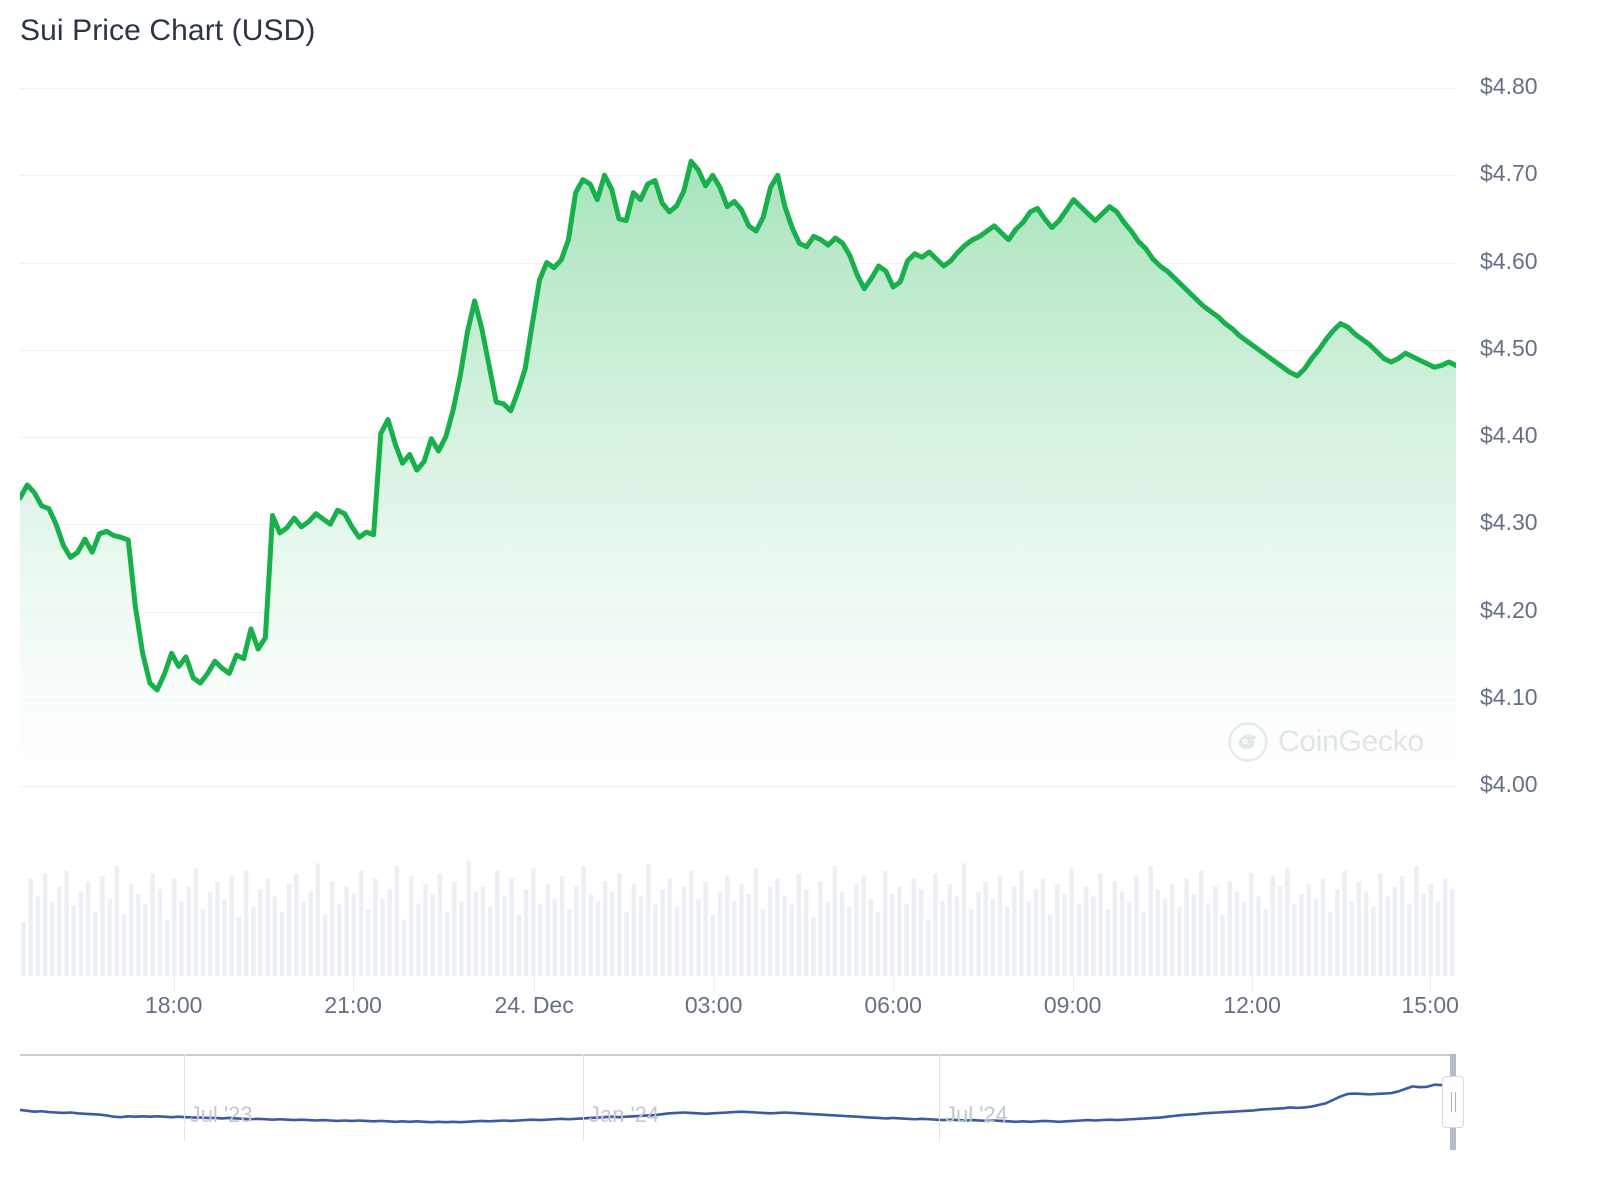 The height and width of the screenshot is (1200, 1618). What do you see at coordinates (1509, 784) in the screenshot?
I see `y-axis-label: $4.00` at bounding box center [1509, 784].